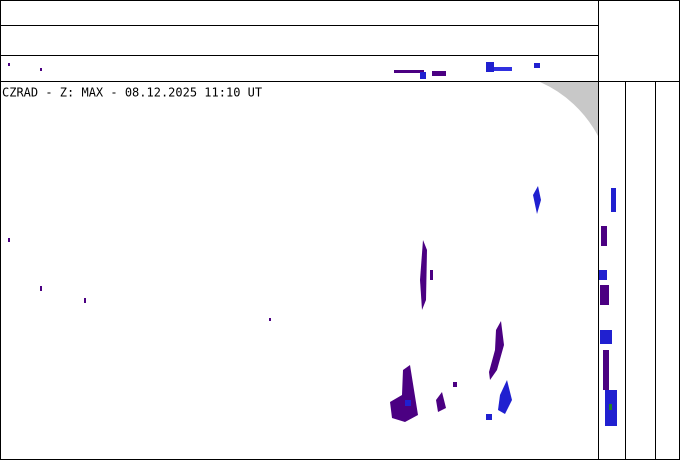 The image size is (680, 460). Describe the element at coordinates (569, 109) in the screenshot. I see `out-of-range-area` at that location.